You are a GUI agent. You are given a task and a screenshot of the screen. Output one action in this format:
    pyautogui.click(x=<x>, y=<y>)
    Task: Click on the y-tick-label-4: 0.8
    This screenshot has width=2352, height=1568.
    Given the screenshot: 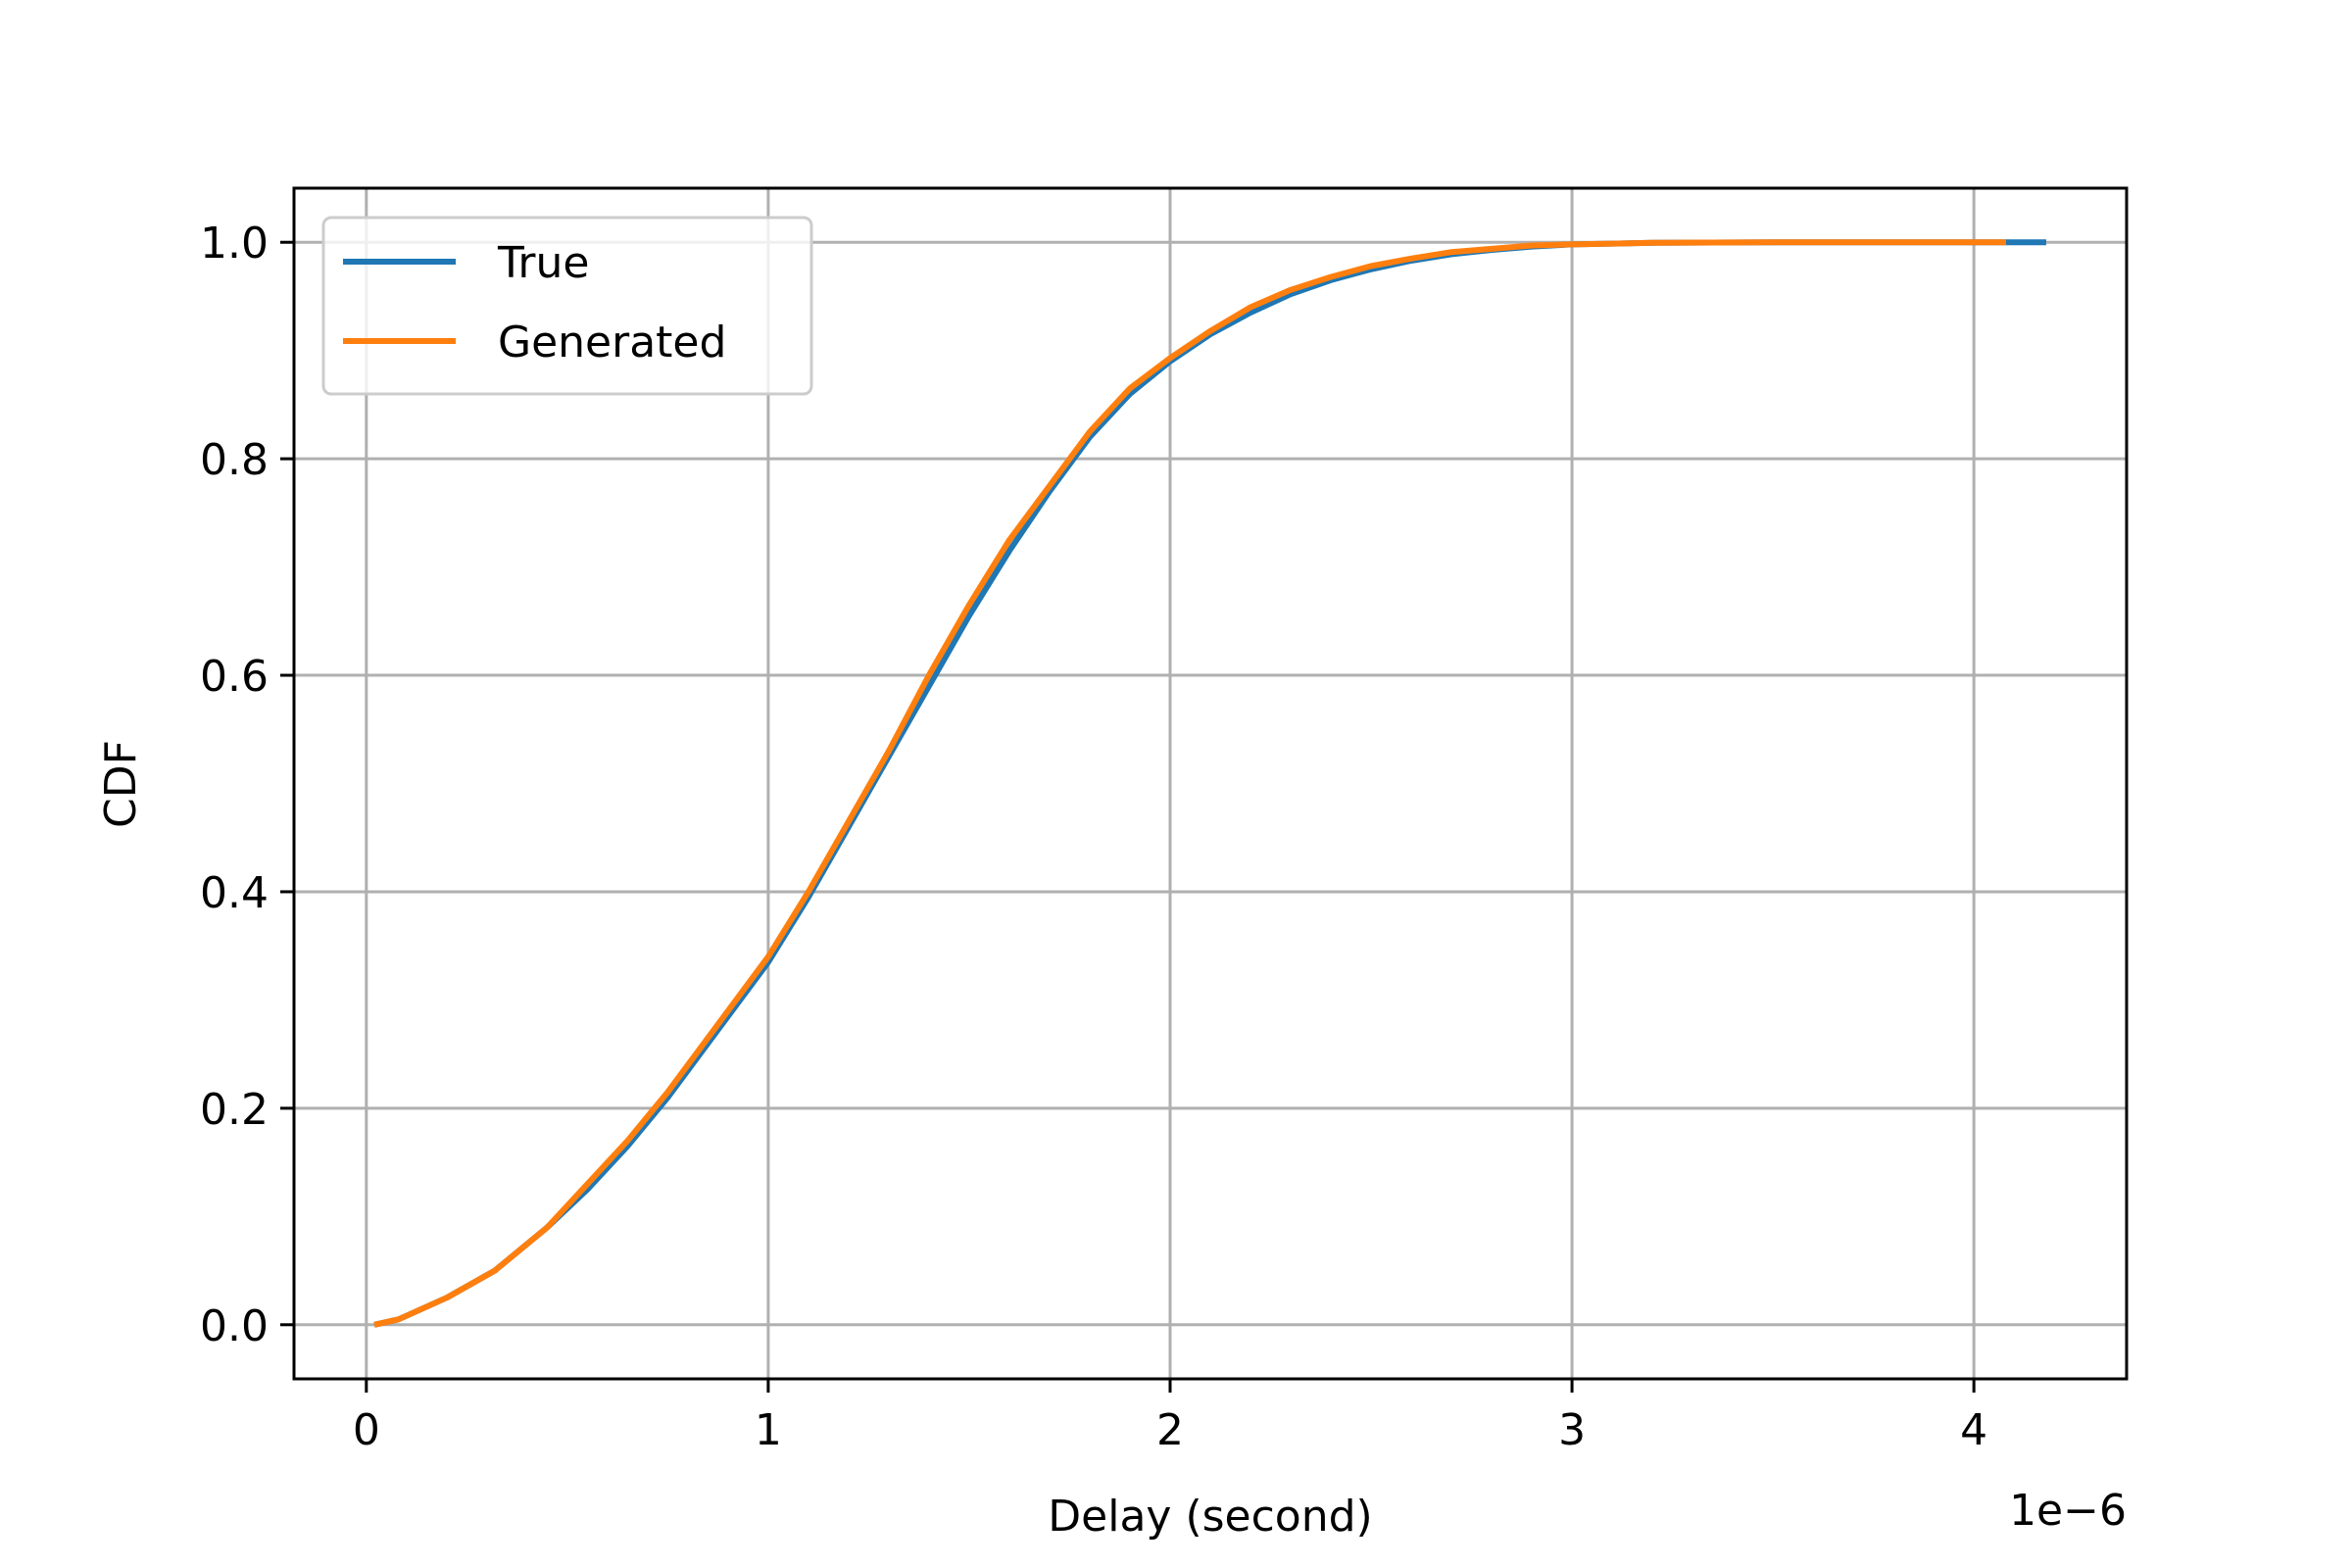 What is the action you would take?
    pyautogui.click(x=234, y=460)
    